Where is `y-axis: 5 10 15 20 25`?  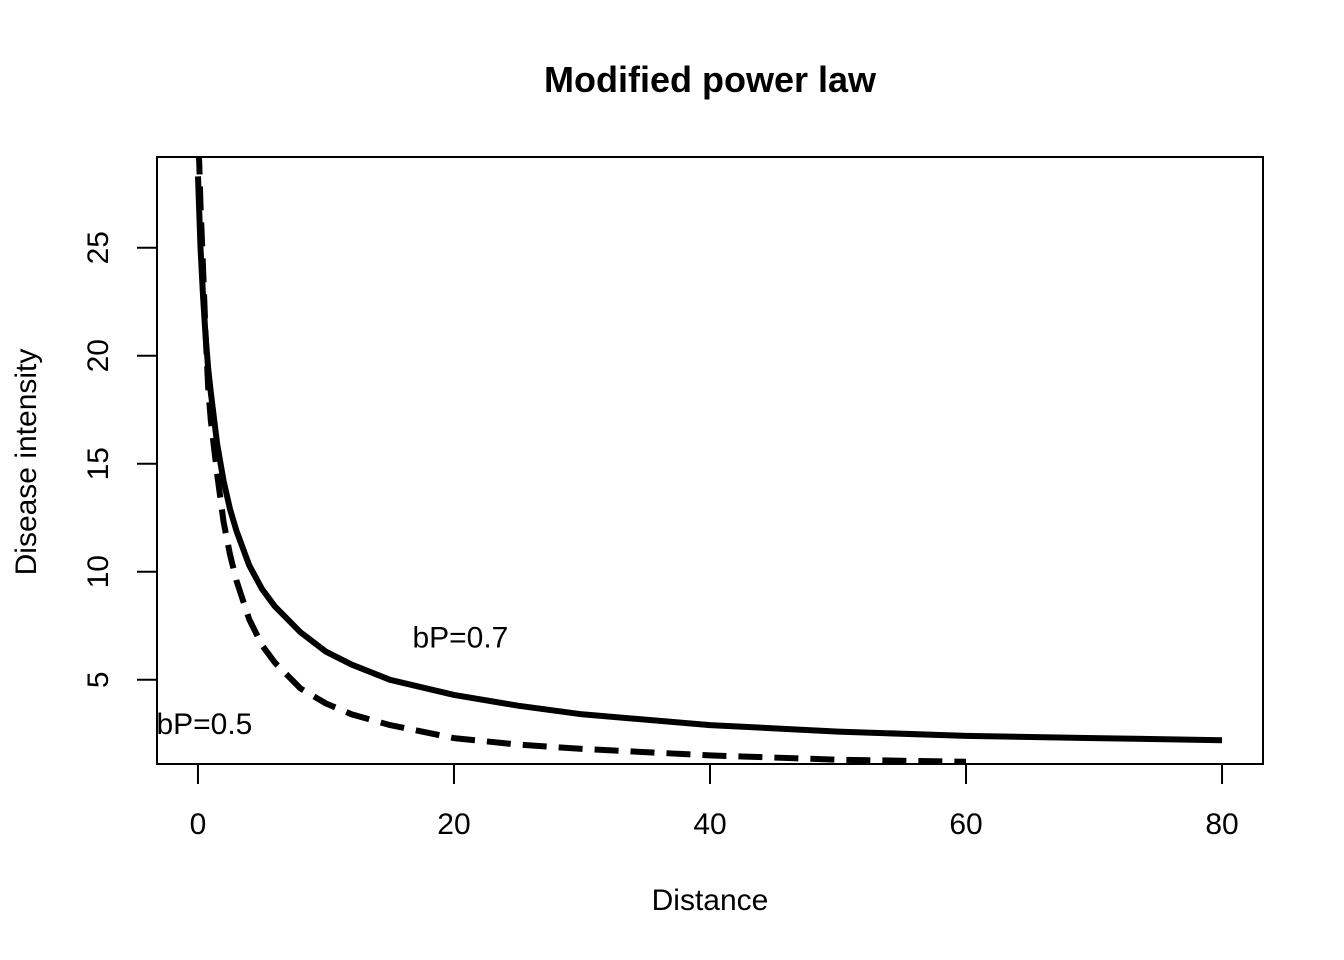
y-axis: 5 10 15 20 25 is located at coordinates (120, 459).